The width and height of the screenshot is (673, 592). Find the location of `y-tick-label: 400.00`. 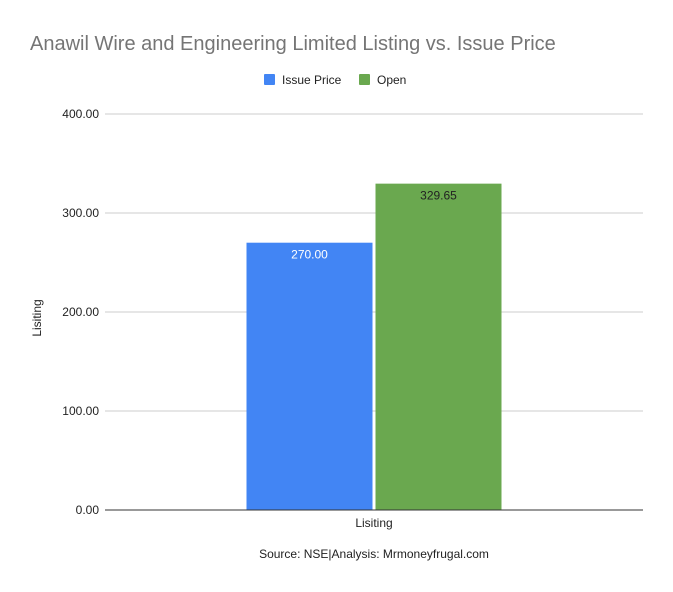

y-tick-label: 400.00 is located at coordinates (80, 114).